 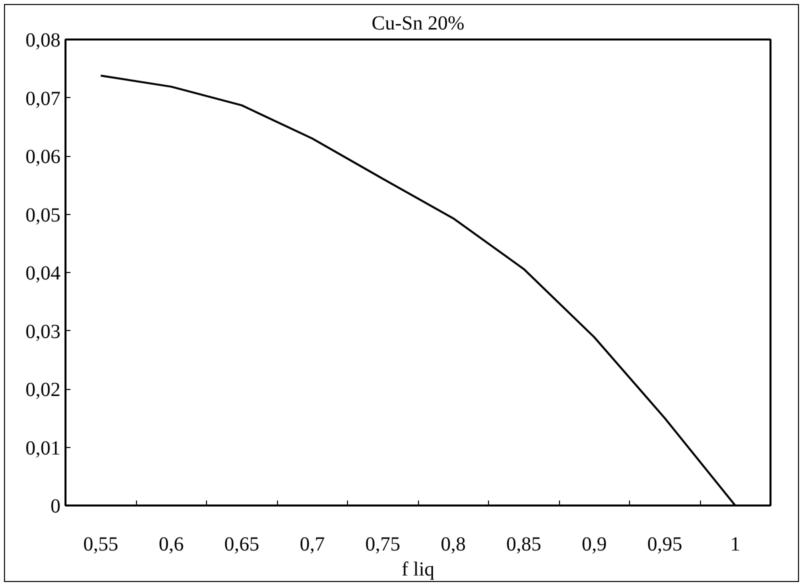 I want to click on x-axis-title: f liq, so click(x=418, y=569).